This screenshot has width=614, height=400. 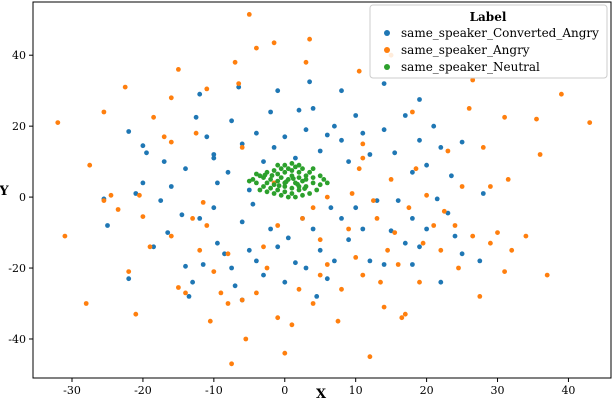 I want to click on y-tick-label: -40, so click(x=17, y=339).